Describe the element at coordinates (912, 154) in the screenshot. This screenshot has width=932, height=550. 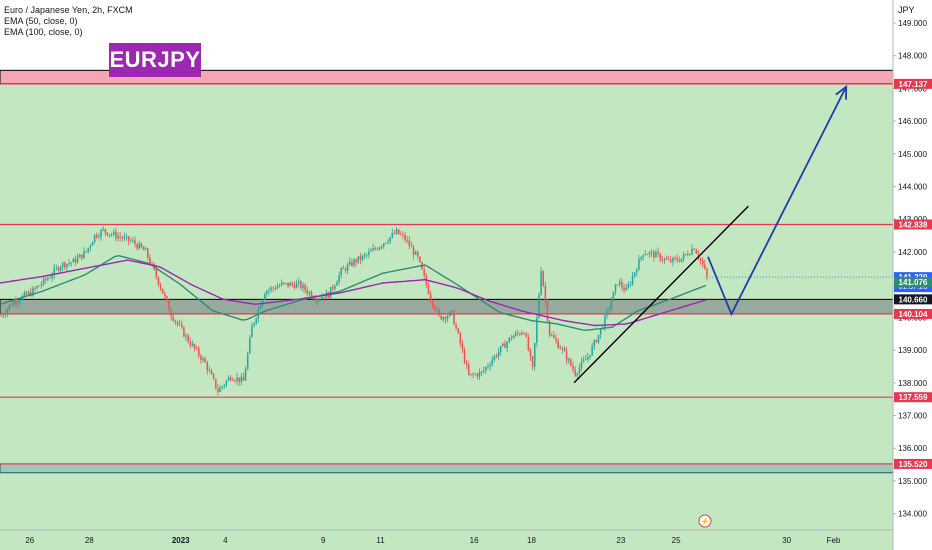
I see `y-tick-label: 145.000` at that location.